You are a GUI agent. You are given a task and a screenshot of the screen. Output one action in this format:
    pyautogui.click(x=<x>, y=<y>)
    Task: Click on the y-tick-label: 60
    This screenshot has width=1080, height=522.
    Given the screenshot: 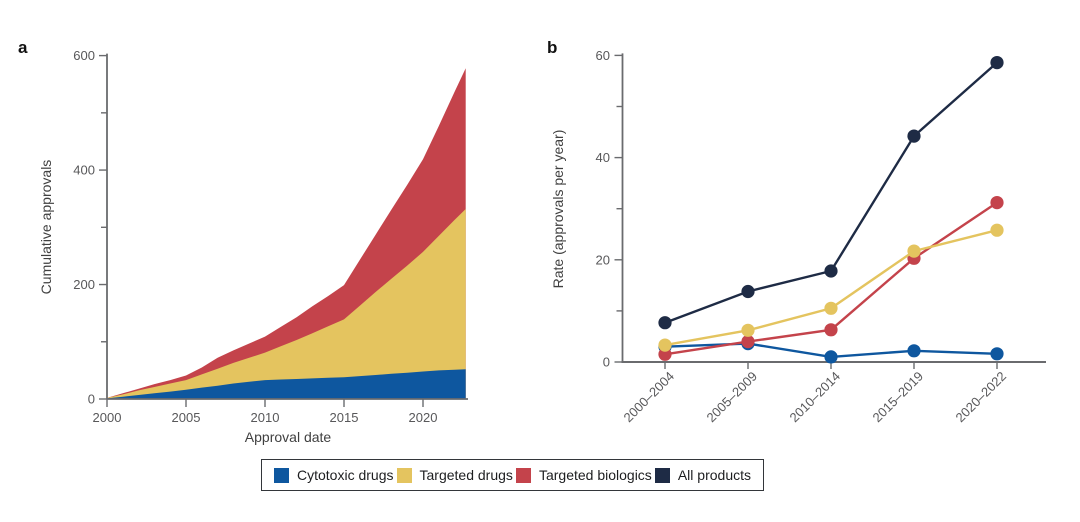 What is the action you would take?
    pyautogui.click(x=603, y=55)
    